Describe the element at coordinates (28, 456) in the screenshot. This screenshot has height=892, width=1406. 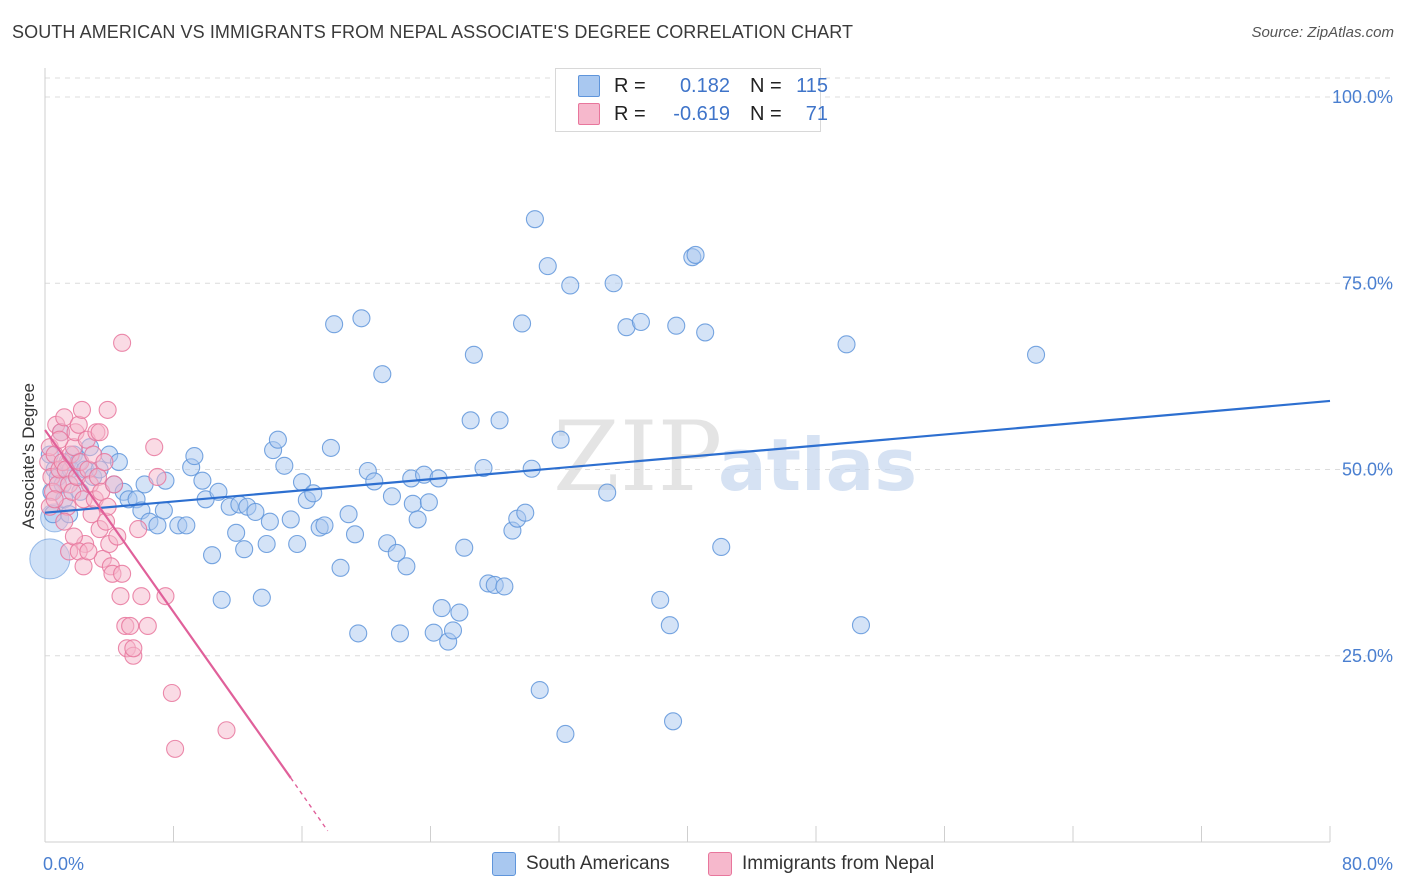
I see `y-axis-title: Associate's Degree` at that location.